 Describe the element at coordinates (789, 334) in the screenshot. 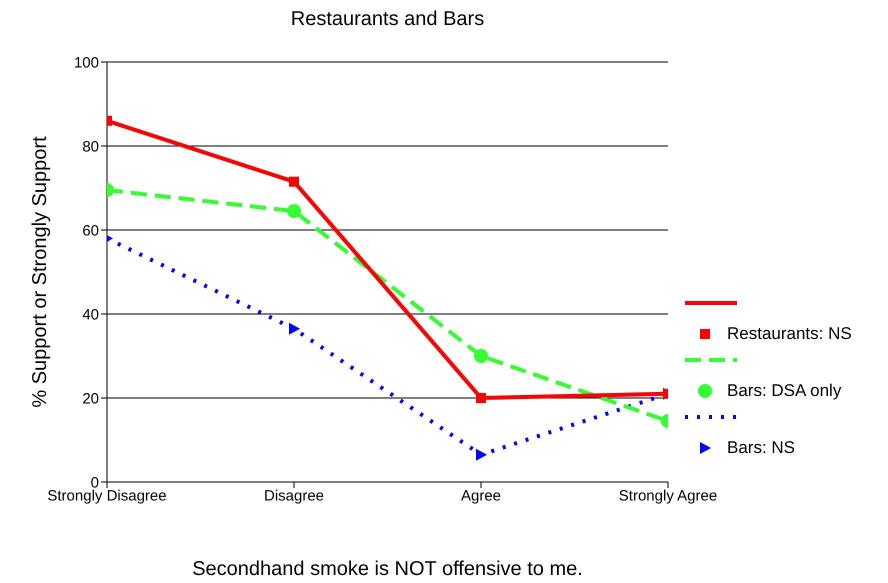

I see `legend-label: Restaurants: NS` at that location.